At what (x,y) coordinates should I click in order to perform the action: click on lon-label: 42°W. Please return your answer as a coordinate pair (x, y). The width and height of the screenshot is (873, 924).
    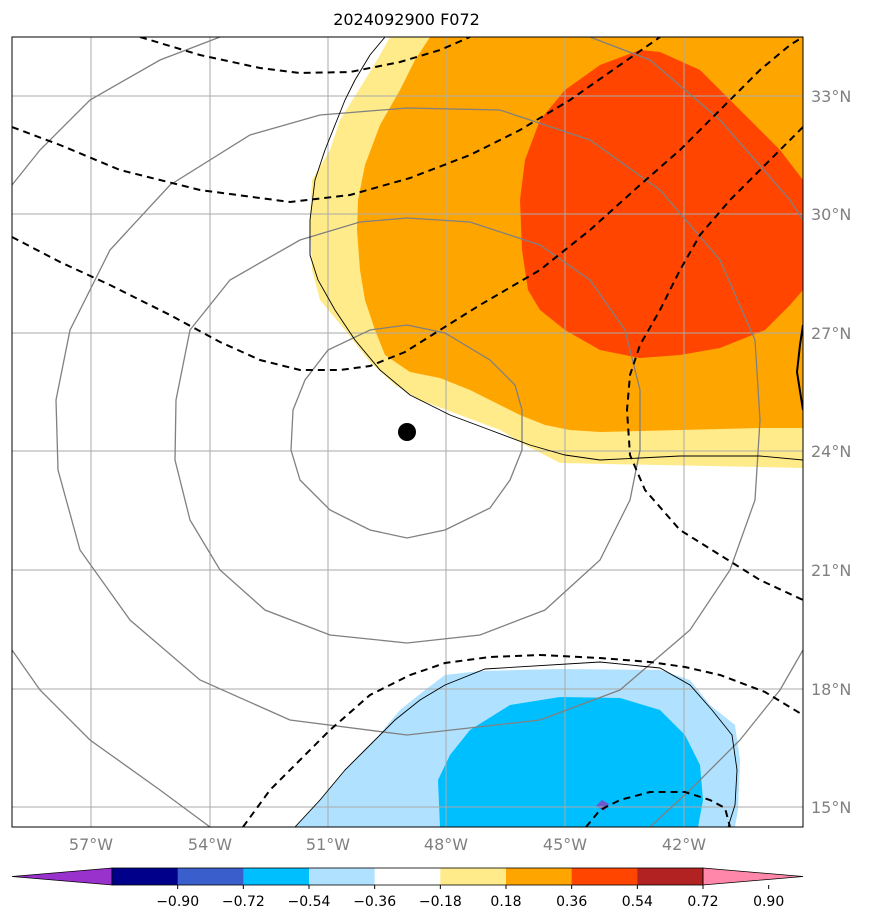
    Looking at the image, I should click on (684, 844).